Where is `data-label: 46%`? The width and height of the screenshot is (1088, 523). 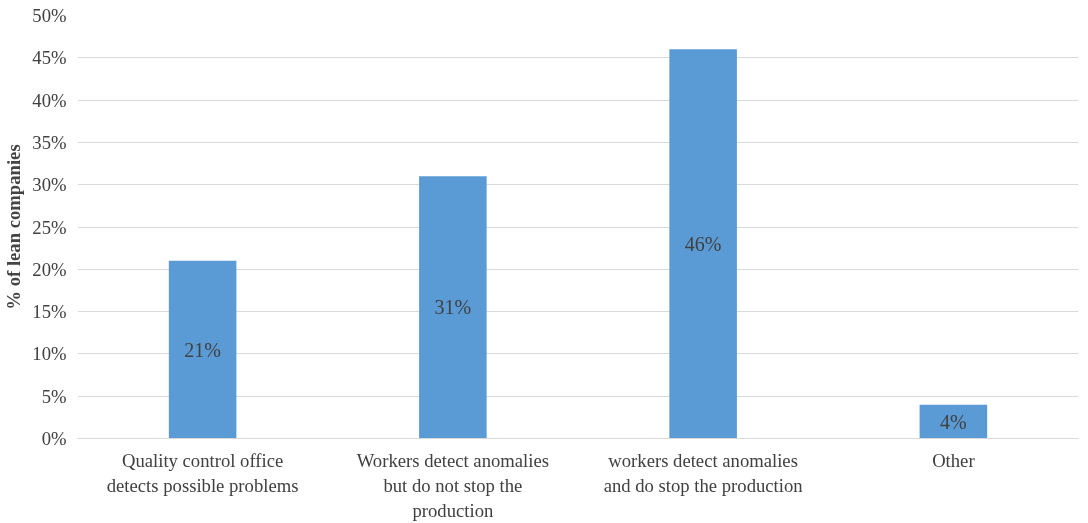
data-label: 46% is located at coordinates (703, 243).